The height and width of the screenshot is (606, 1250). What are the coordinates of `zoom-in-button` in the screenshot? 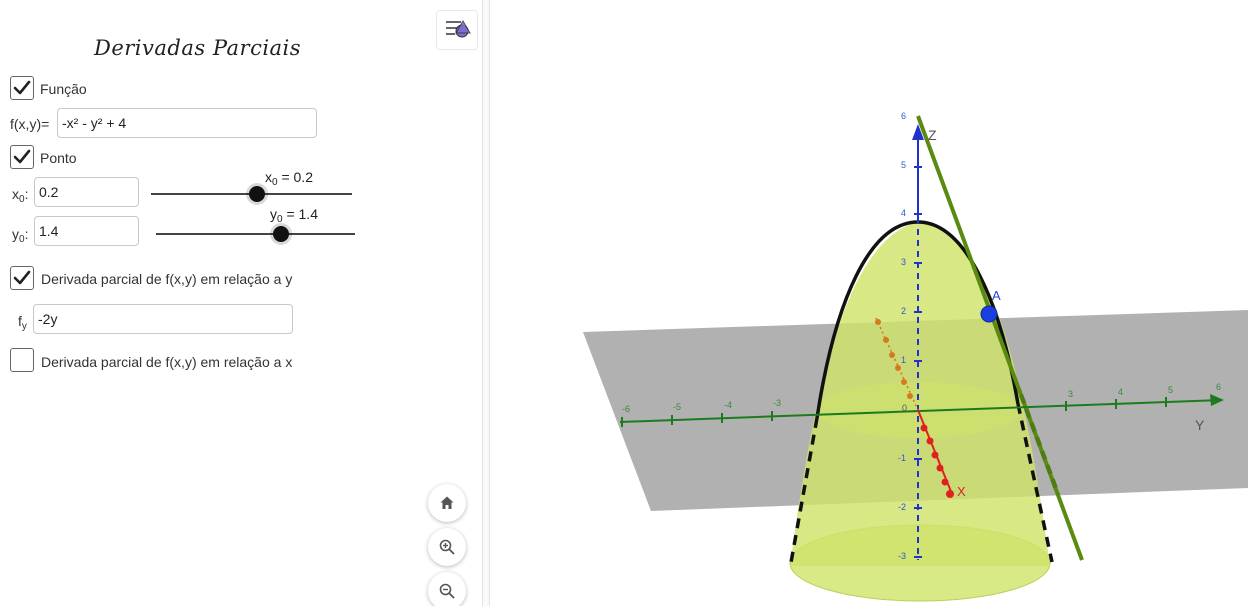 It's located at (447, 547).